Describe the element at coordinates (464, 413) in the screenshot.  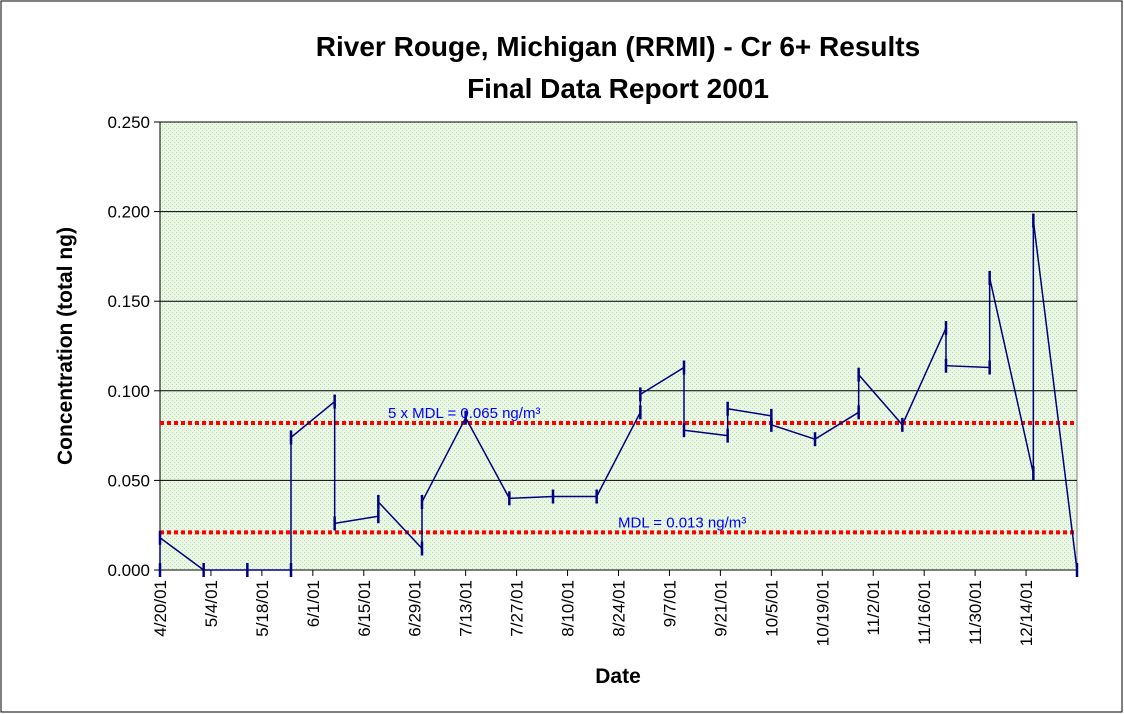
I see `reference-label: 5 x MDL = 0.065 ng/m³` at that location.